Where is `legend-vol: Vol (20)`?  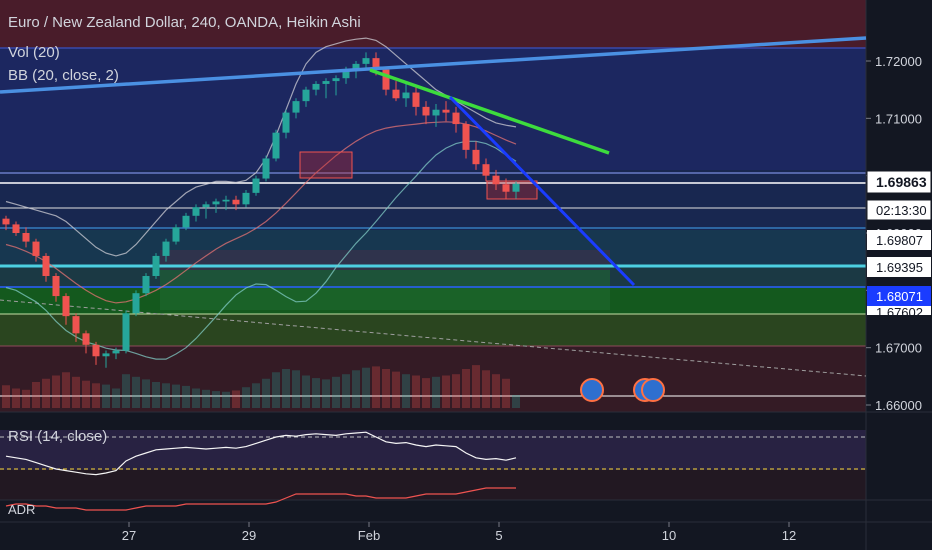 legend-vol: Vol (20) is located at coordinates (34, 52).